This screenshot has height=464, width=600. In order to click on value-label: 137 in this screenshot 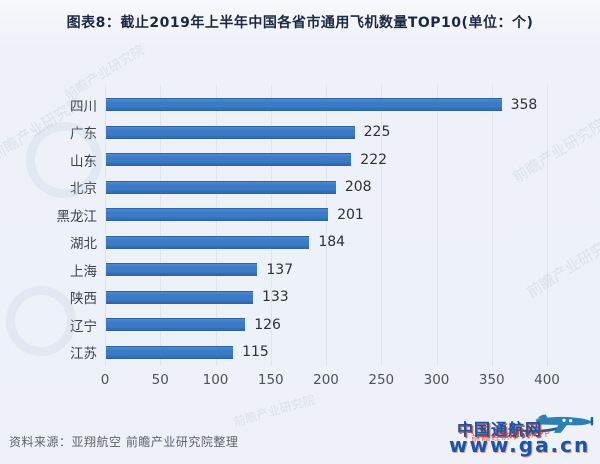, I will do `click(280, 269)`.